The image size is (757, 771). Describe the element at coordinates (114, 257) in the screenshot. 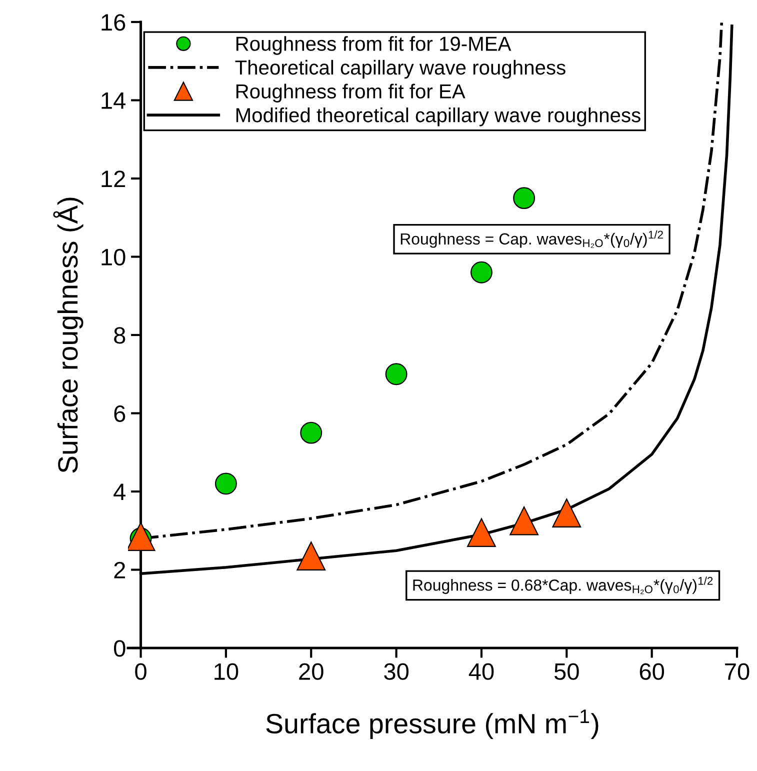

I see `y-tick-label: 10` at that location.